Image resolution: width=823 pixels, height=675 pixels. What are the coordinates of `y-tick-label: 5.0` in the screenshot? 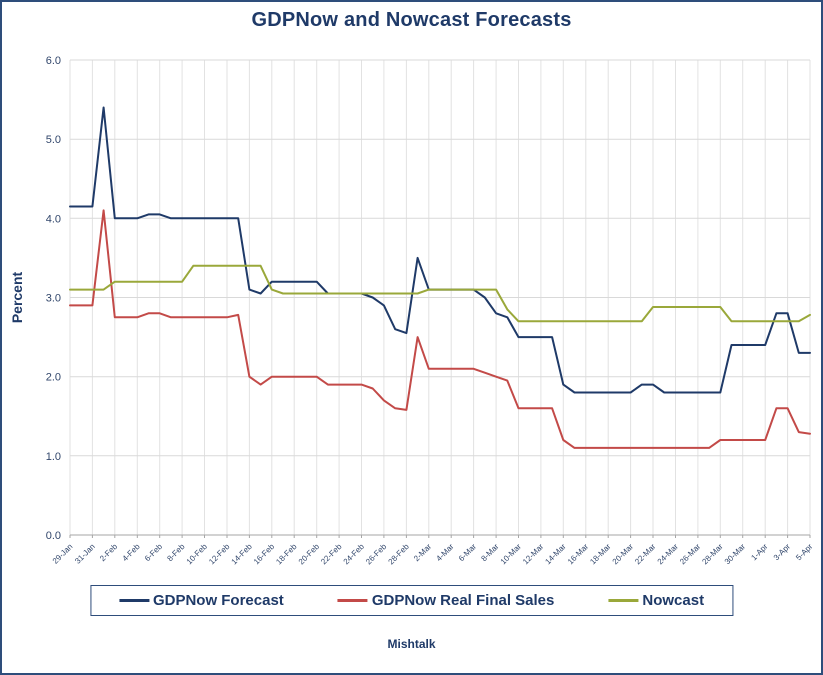 It's located at (53, 140).